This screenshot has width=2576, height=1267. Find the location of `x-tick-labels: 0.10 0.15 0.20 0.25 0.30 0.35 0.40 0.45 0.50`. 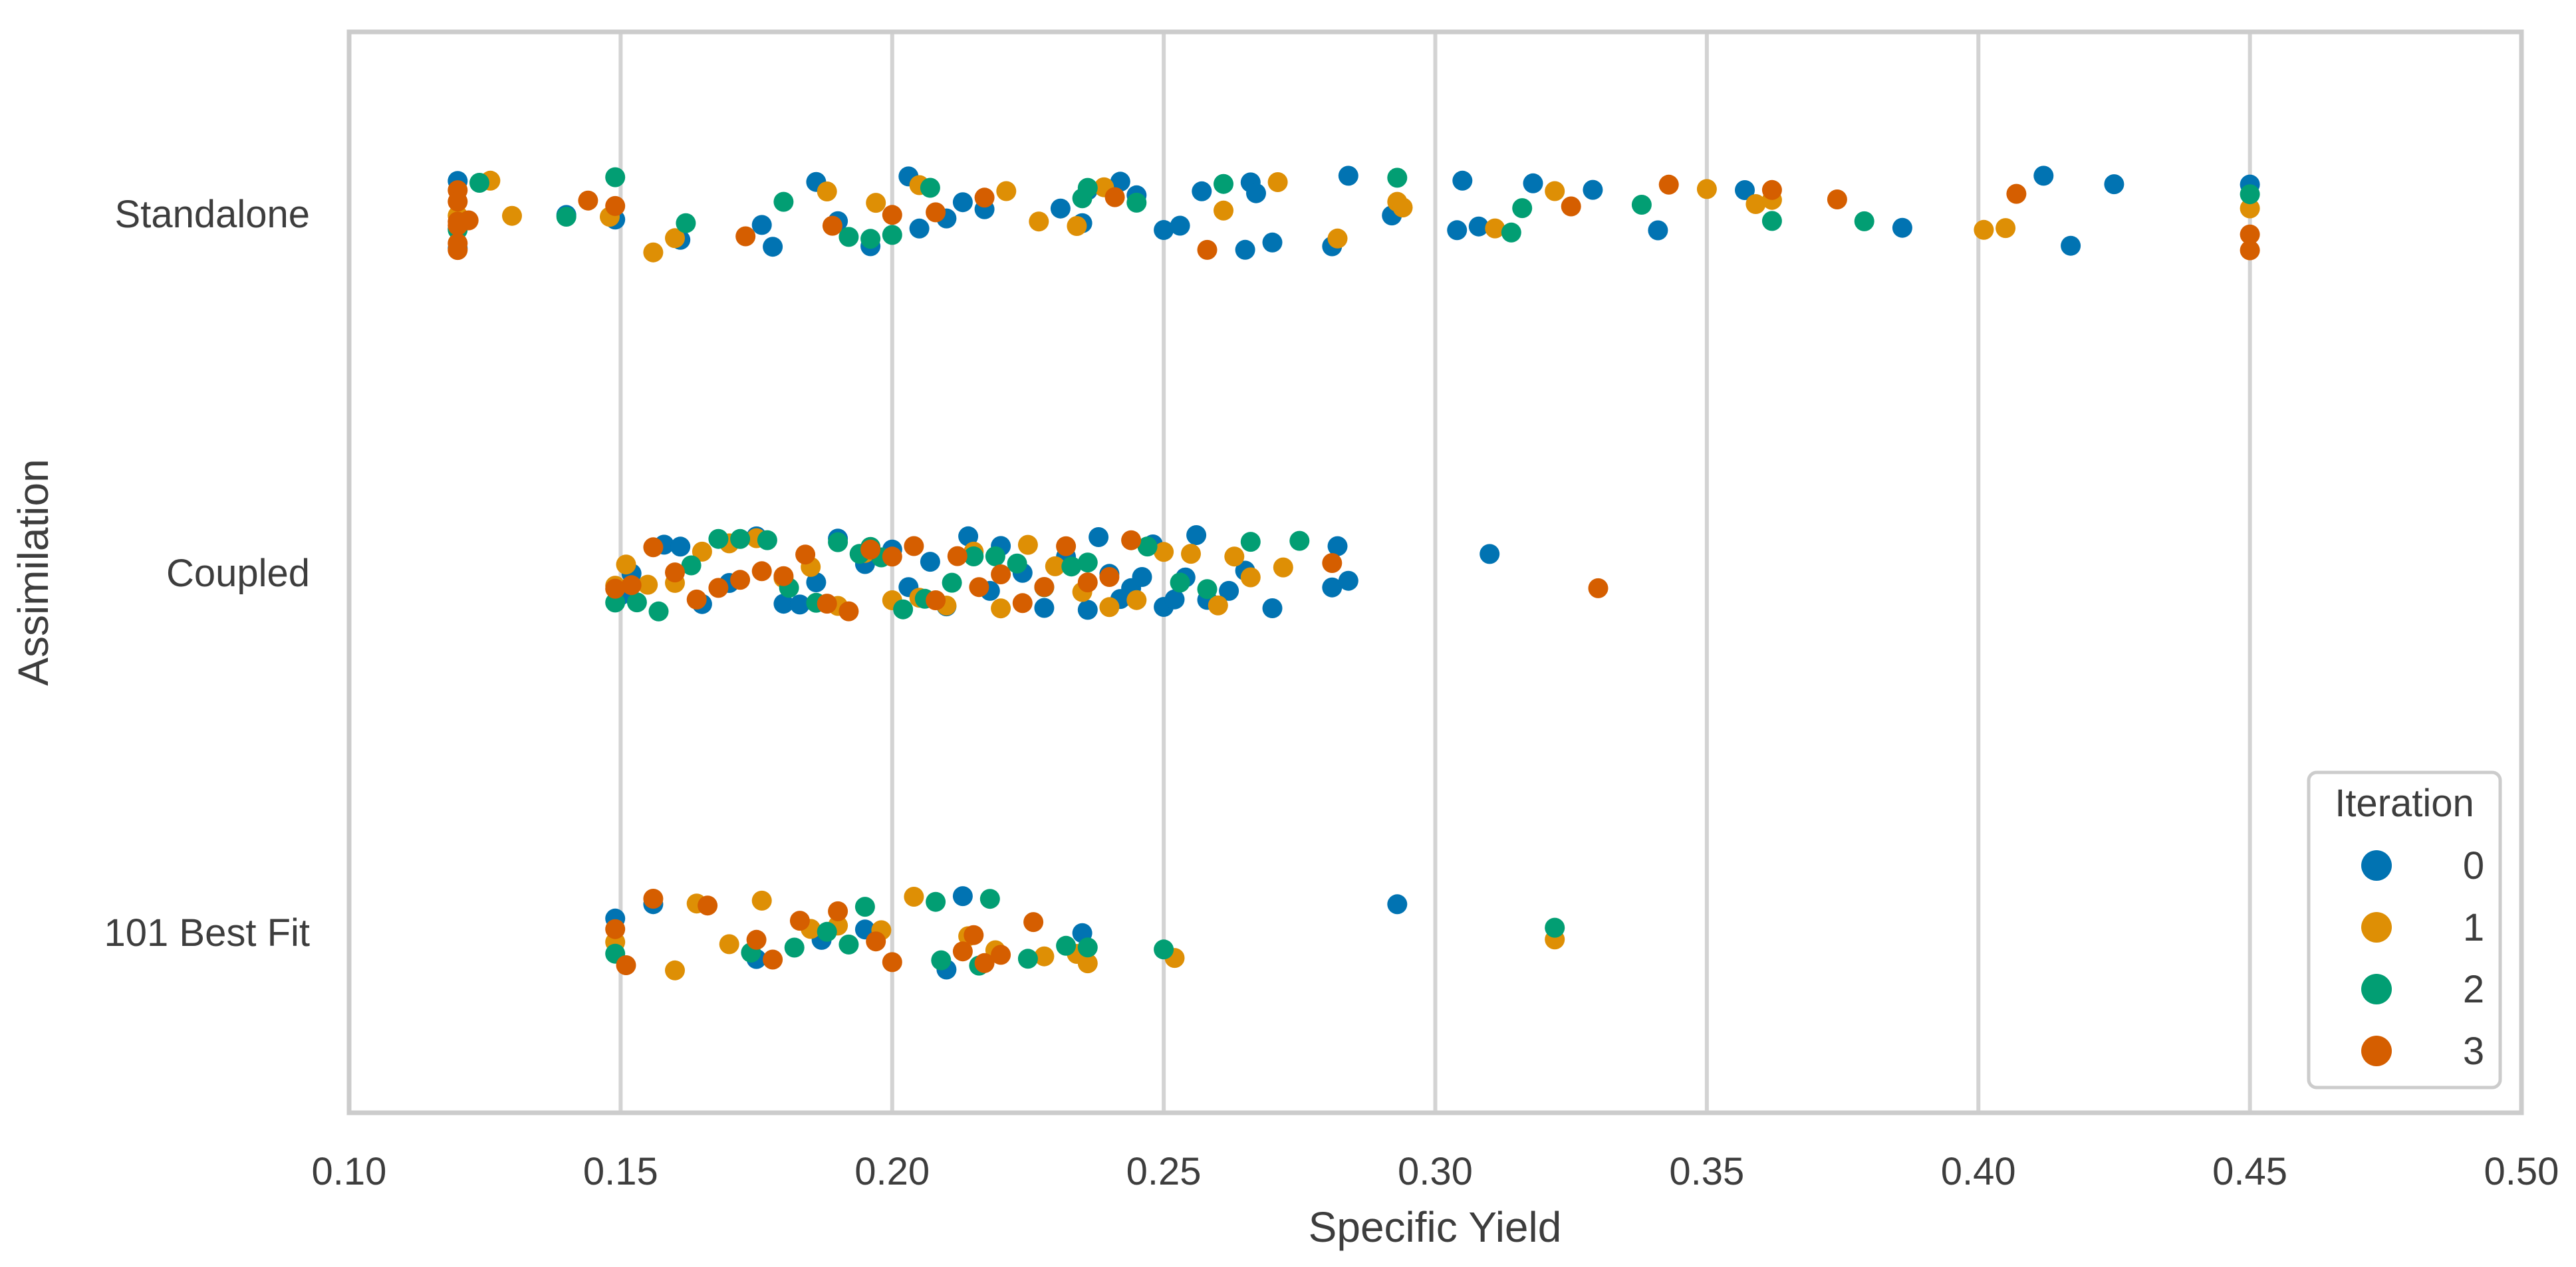

x-tick-labels: 0.10 0.15 0.20 0.25 0.30 0.35 0.40 0.45 0.50 is located at coordinates (1435, 1171).